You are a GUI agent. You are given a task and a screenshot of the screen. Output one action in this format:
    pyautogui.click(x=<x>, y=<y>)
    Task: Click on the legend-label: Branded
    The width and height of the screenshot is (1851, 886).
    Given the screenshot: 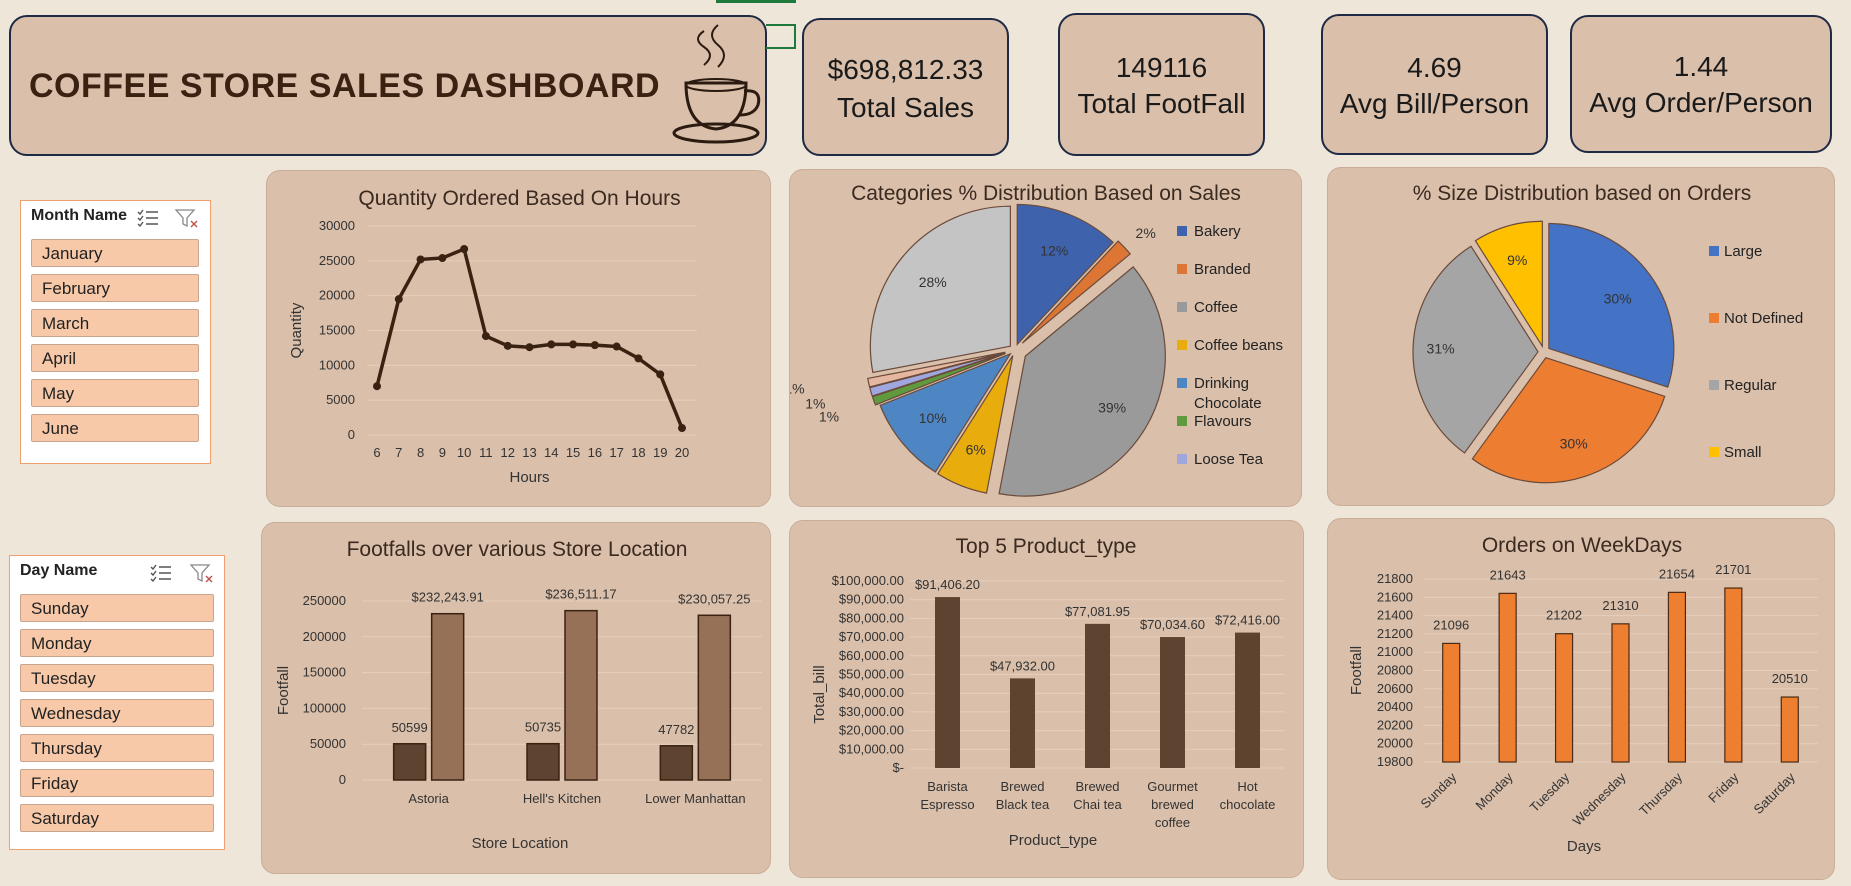 What is the action you would take?
    pyautogui.click(x=1222, y=269)
    